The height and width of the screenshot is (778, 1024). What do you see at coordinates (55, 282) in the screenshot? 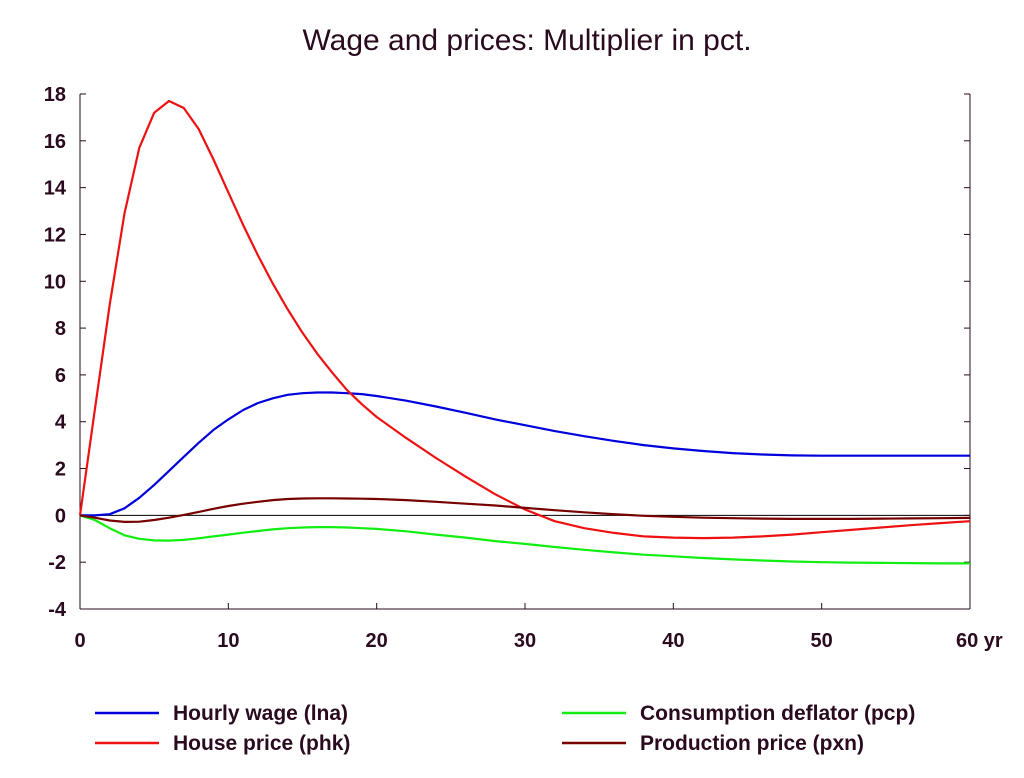
I see `y-tick-label: 10` at bounding box center [55, 282].